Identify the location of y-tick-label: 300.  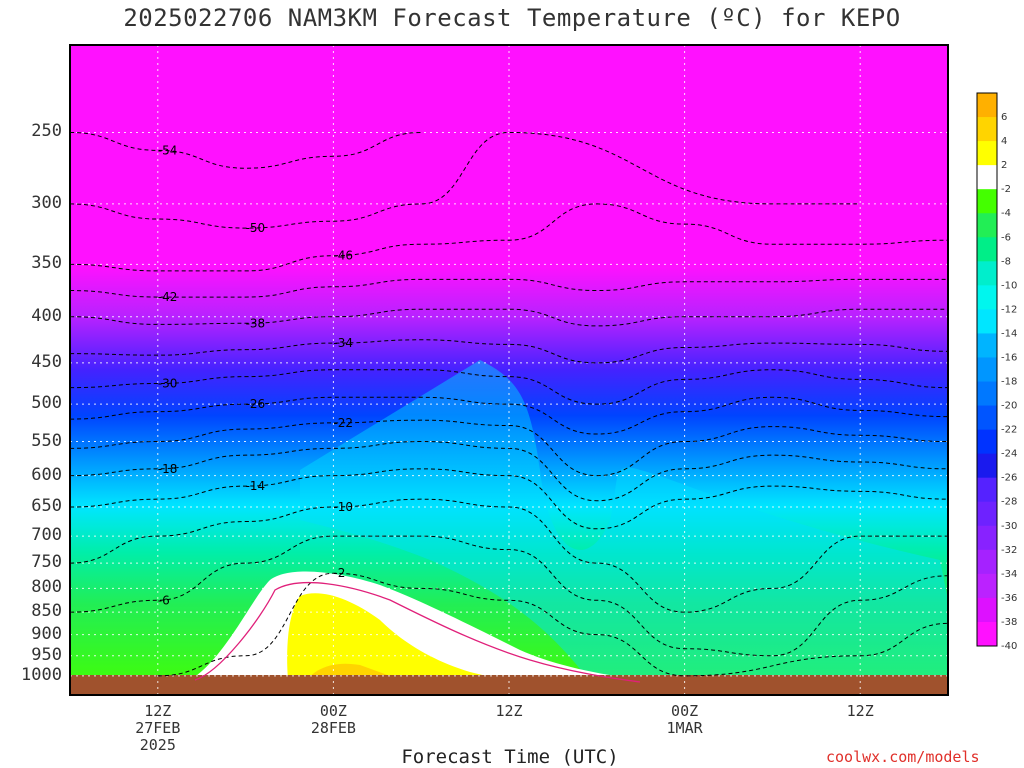
(46, 202).